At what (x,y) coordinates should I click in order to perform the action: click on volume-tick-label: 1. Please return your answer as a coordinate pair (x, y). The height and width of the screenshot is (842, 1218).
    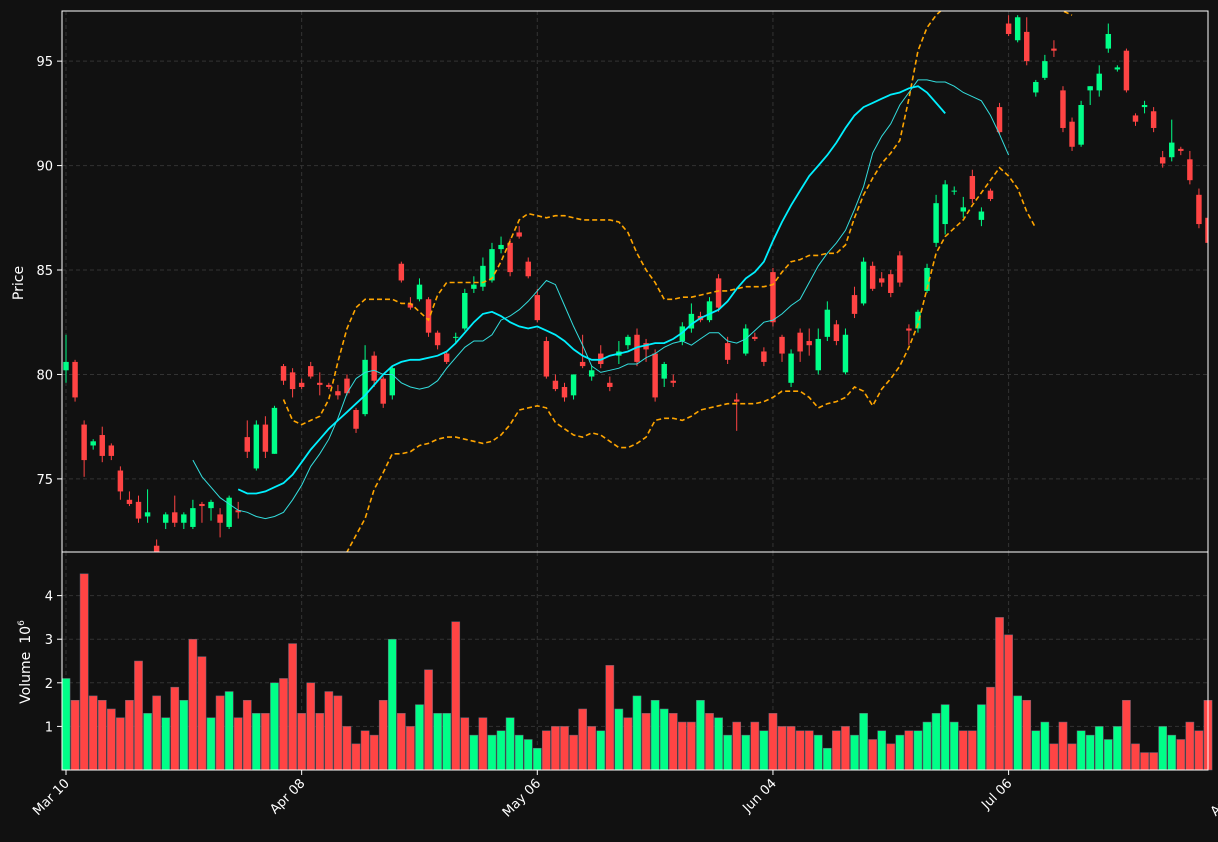
    Looking at the image, I should click on (49, 727).